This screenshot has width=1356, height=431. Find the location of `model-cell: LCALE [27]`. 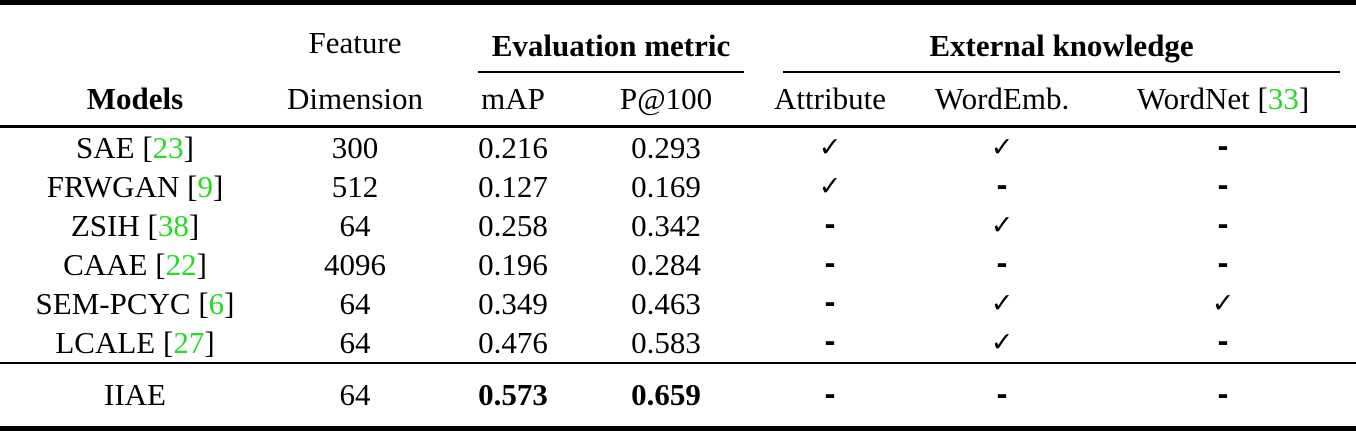

model-cell: LCALE [27] is located at coordinates (135, 343).